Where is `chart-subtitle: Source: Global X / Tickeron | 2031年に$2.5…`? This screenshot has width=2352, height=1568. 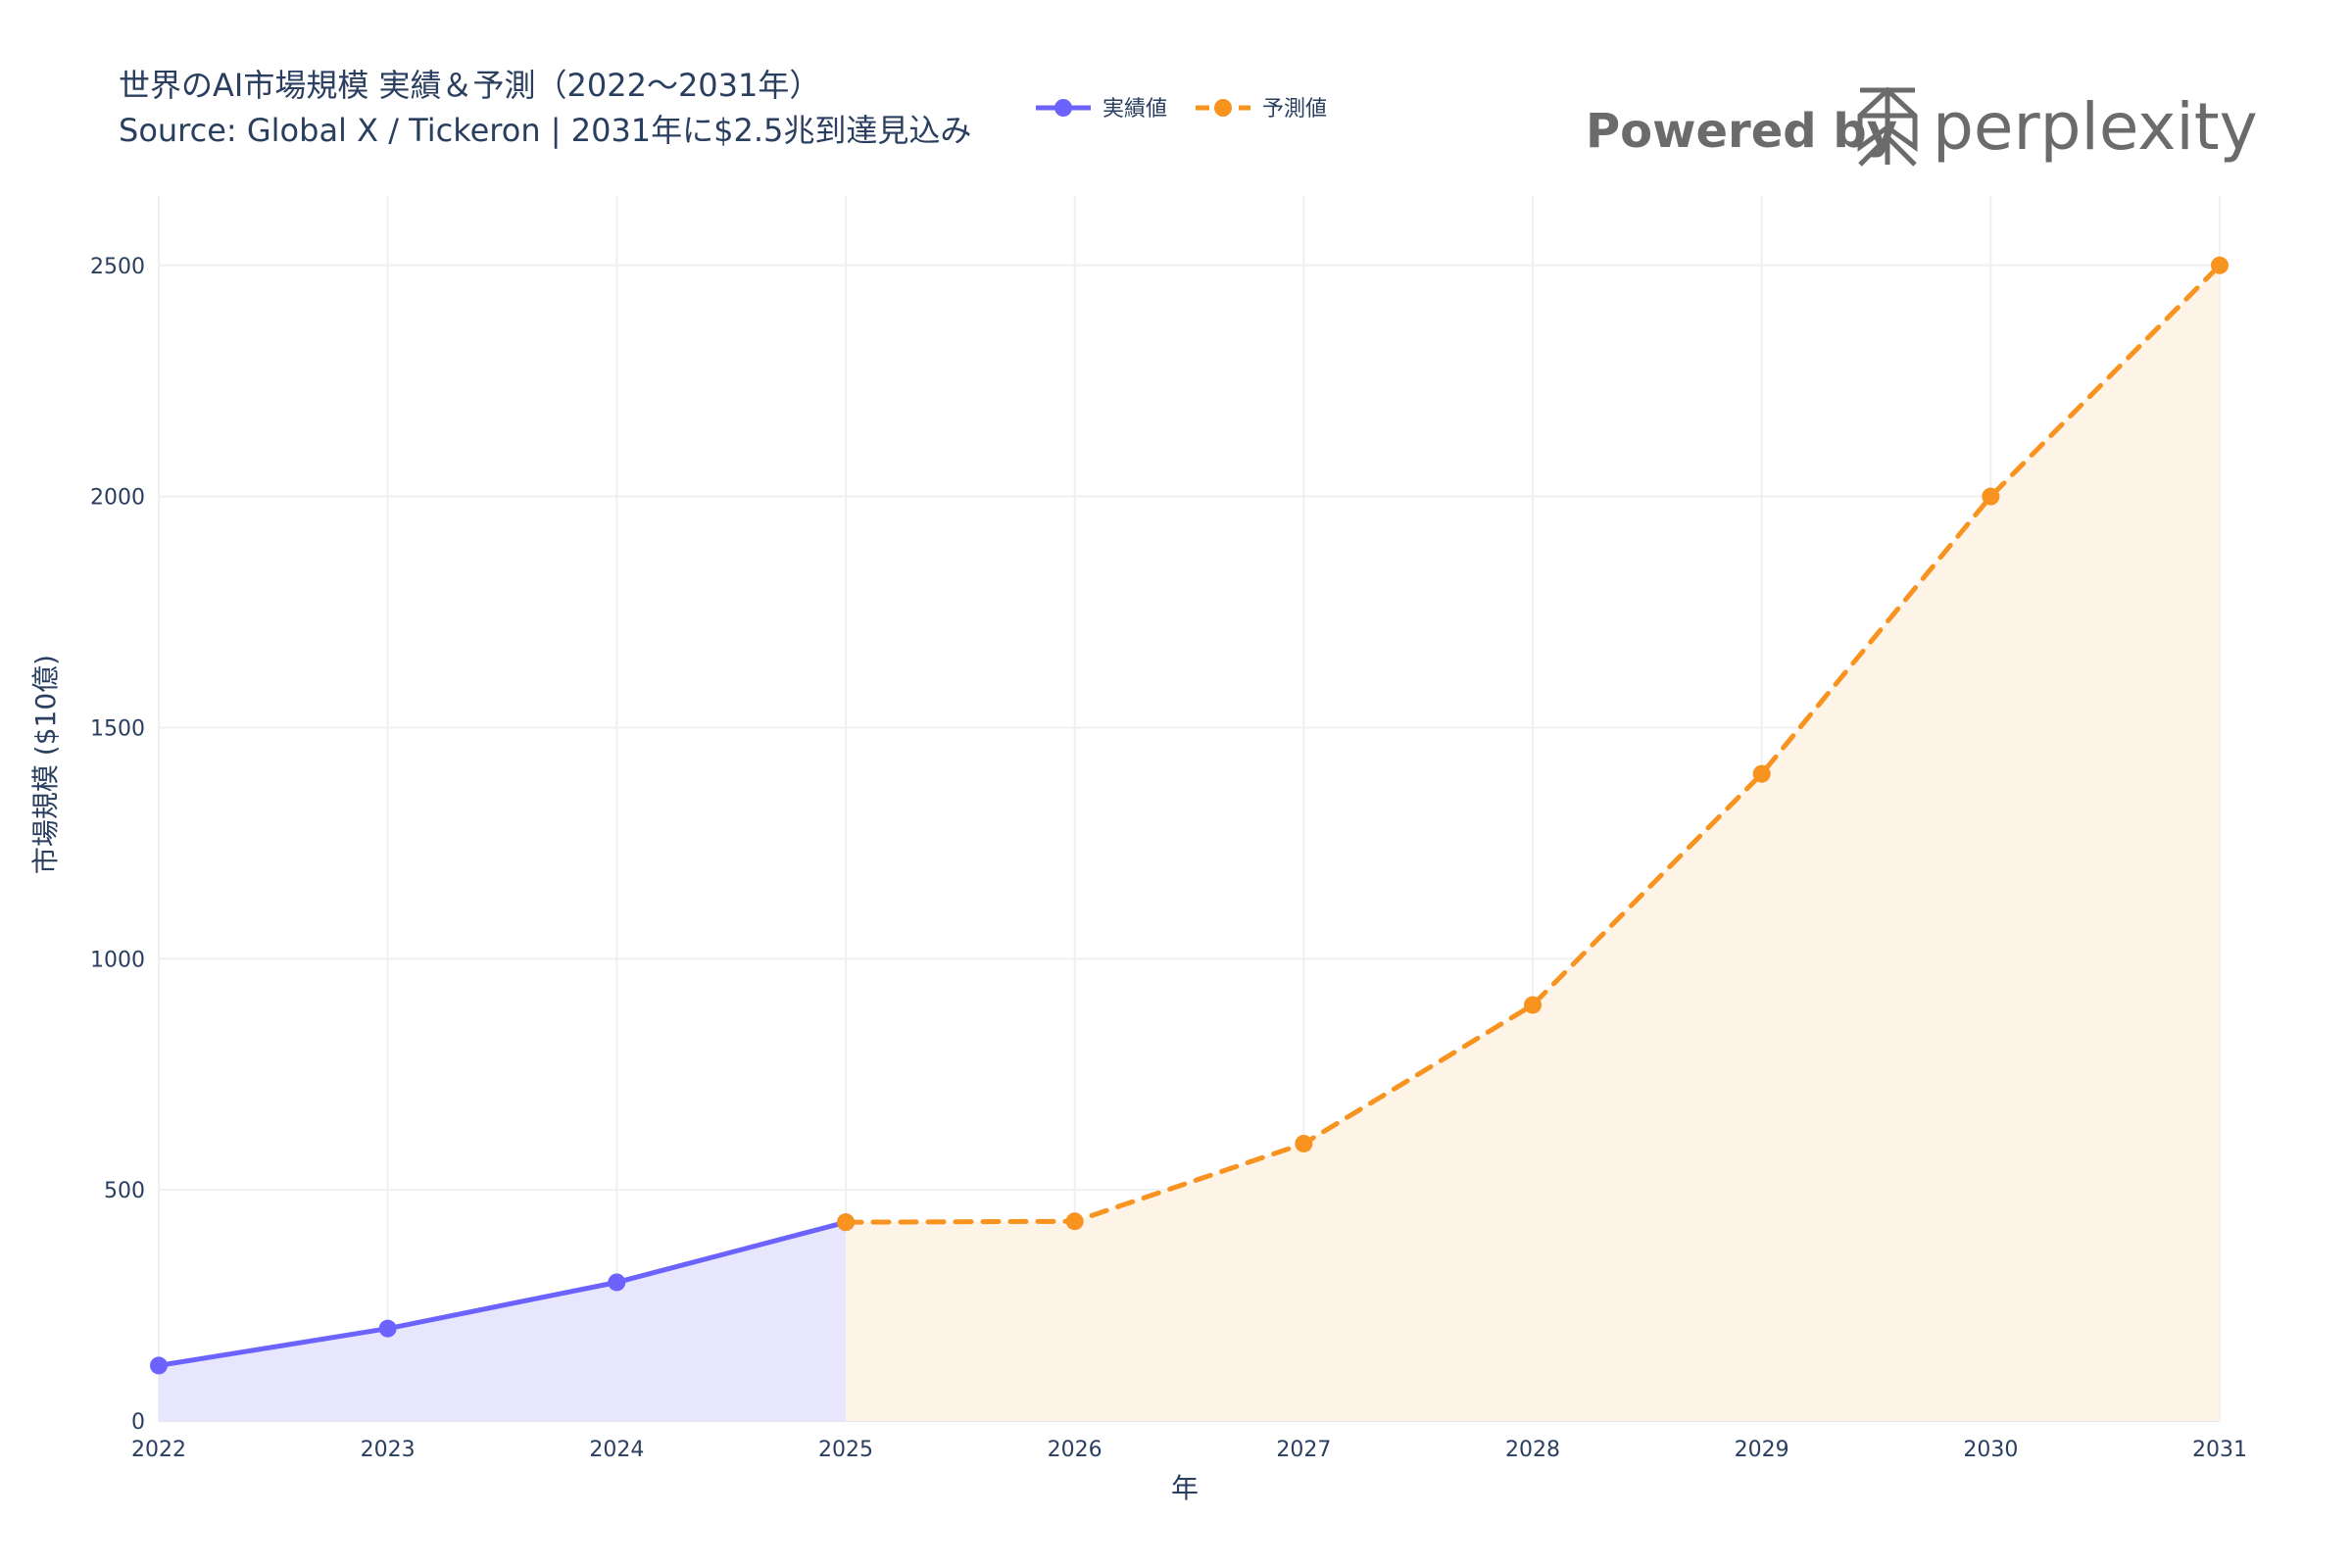 chart-subtitle: Source: Global X / Tickeron | 2031年に$2.5… is located at coordinates (545, 130).